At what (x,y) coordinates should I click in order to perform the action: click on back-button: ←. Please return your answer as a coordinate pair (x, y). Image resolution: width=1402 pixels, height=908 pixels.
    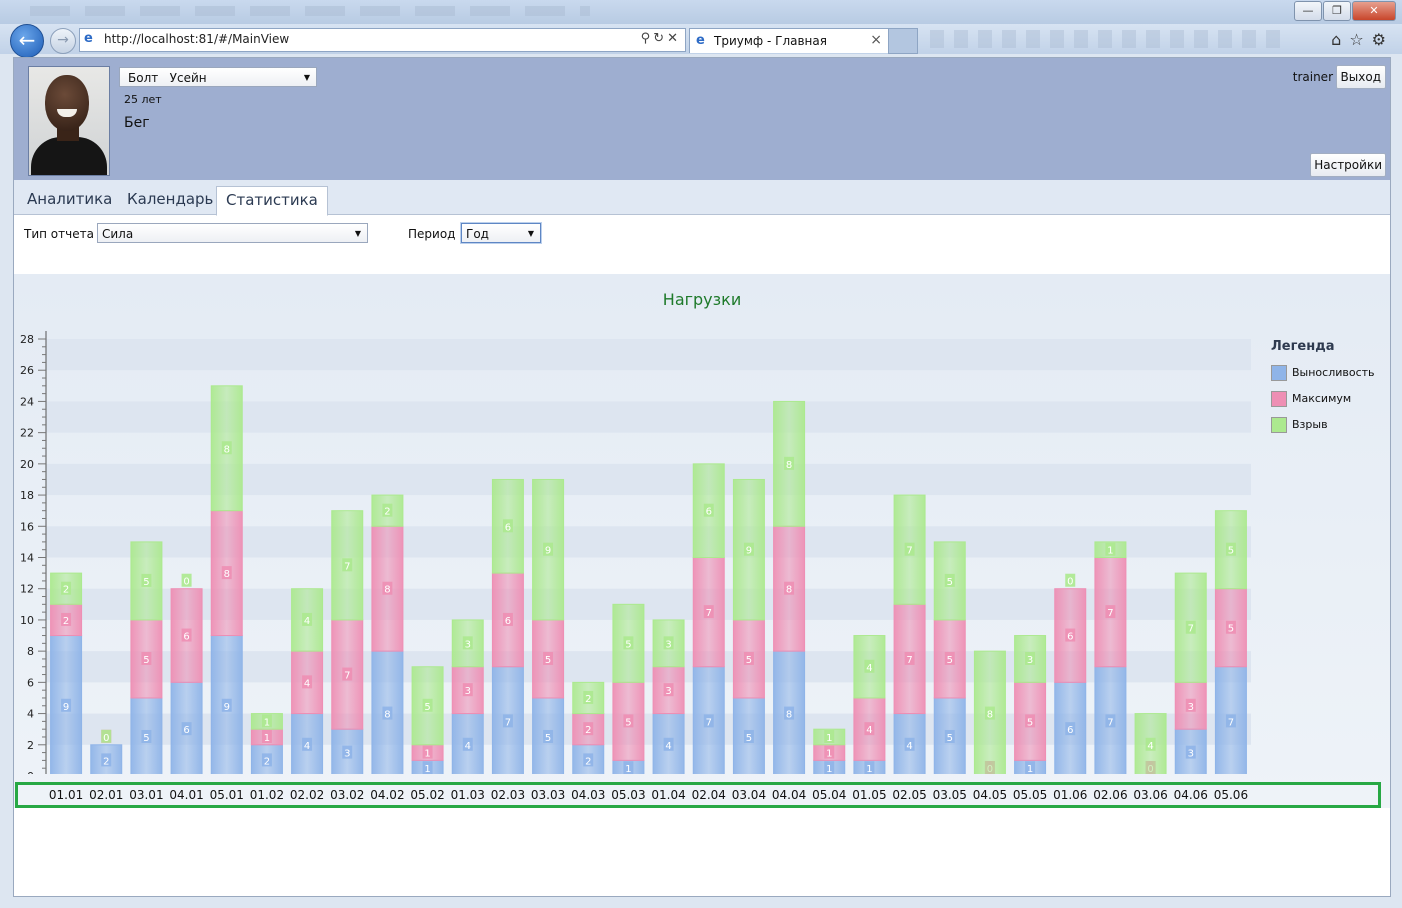
    Looking at the image, I should click on (27, 41).